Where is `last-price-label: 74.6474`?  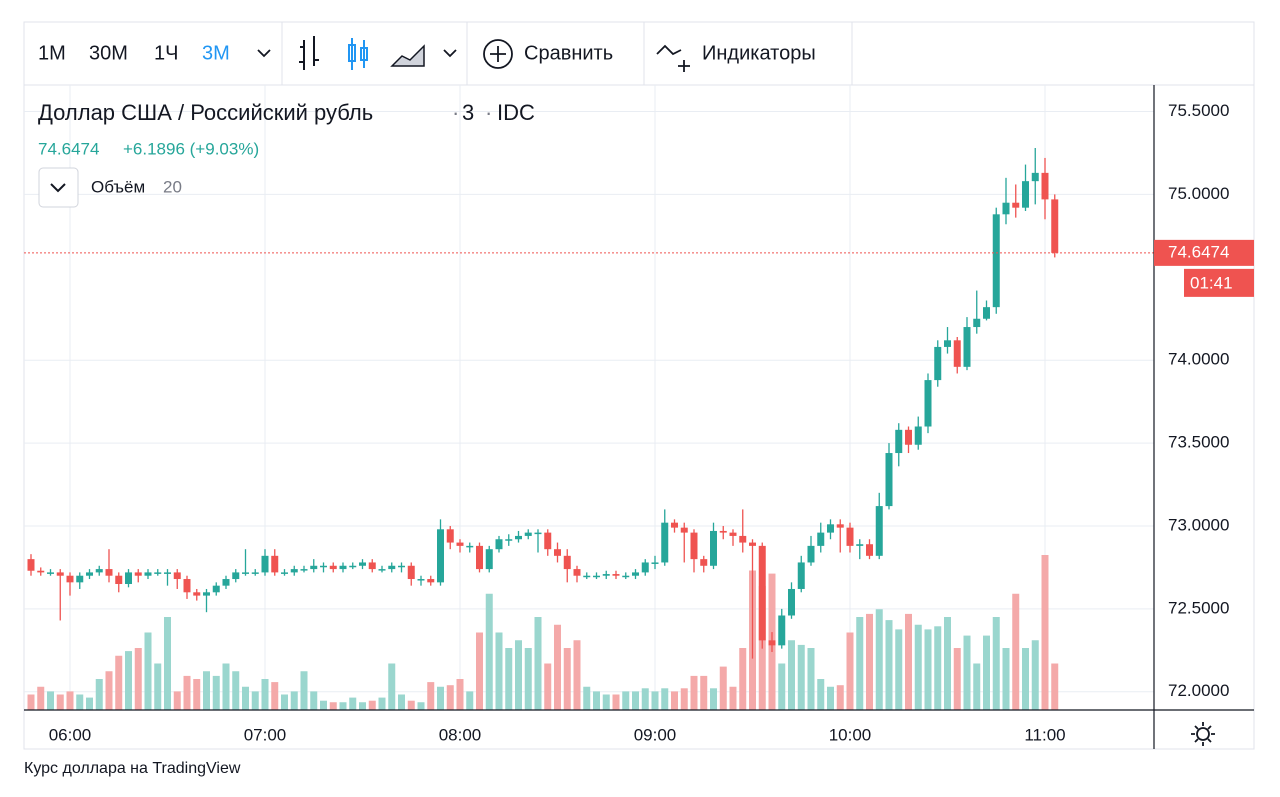
last-price-label: 74.6474 is located at coordinates (1198, 251).